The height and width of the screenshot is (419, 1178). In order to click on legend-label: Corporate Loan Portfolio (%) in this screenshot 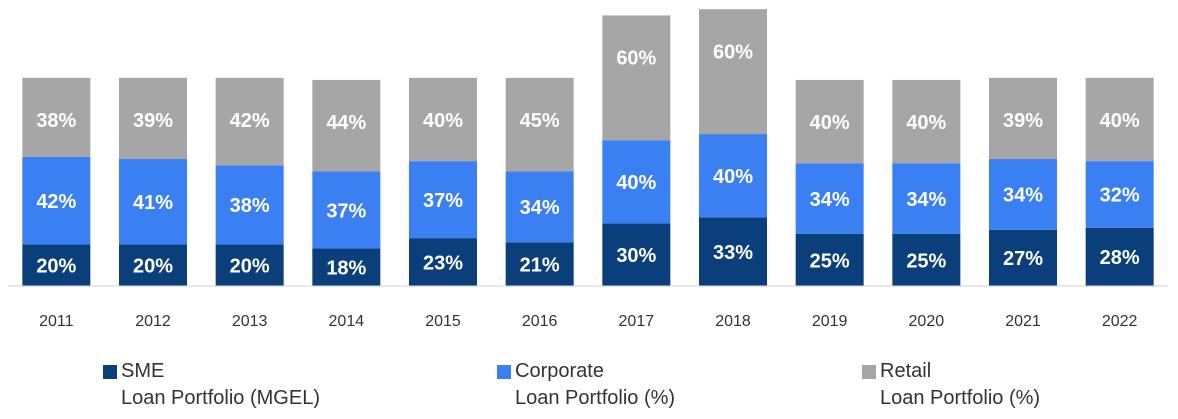, I will do `click(595, 384)`.